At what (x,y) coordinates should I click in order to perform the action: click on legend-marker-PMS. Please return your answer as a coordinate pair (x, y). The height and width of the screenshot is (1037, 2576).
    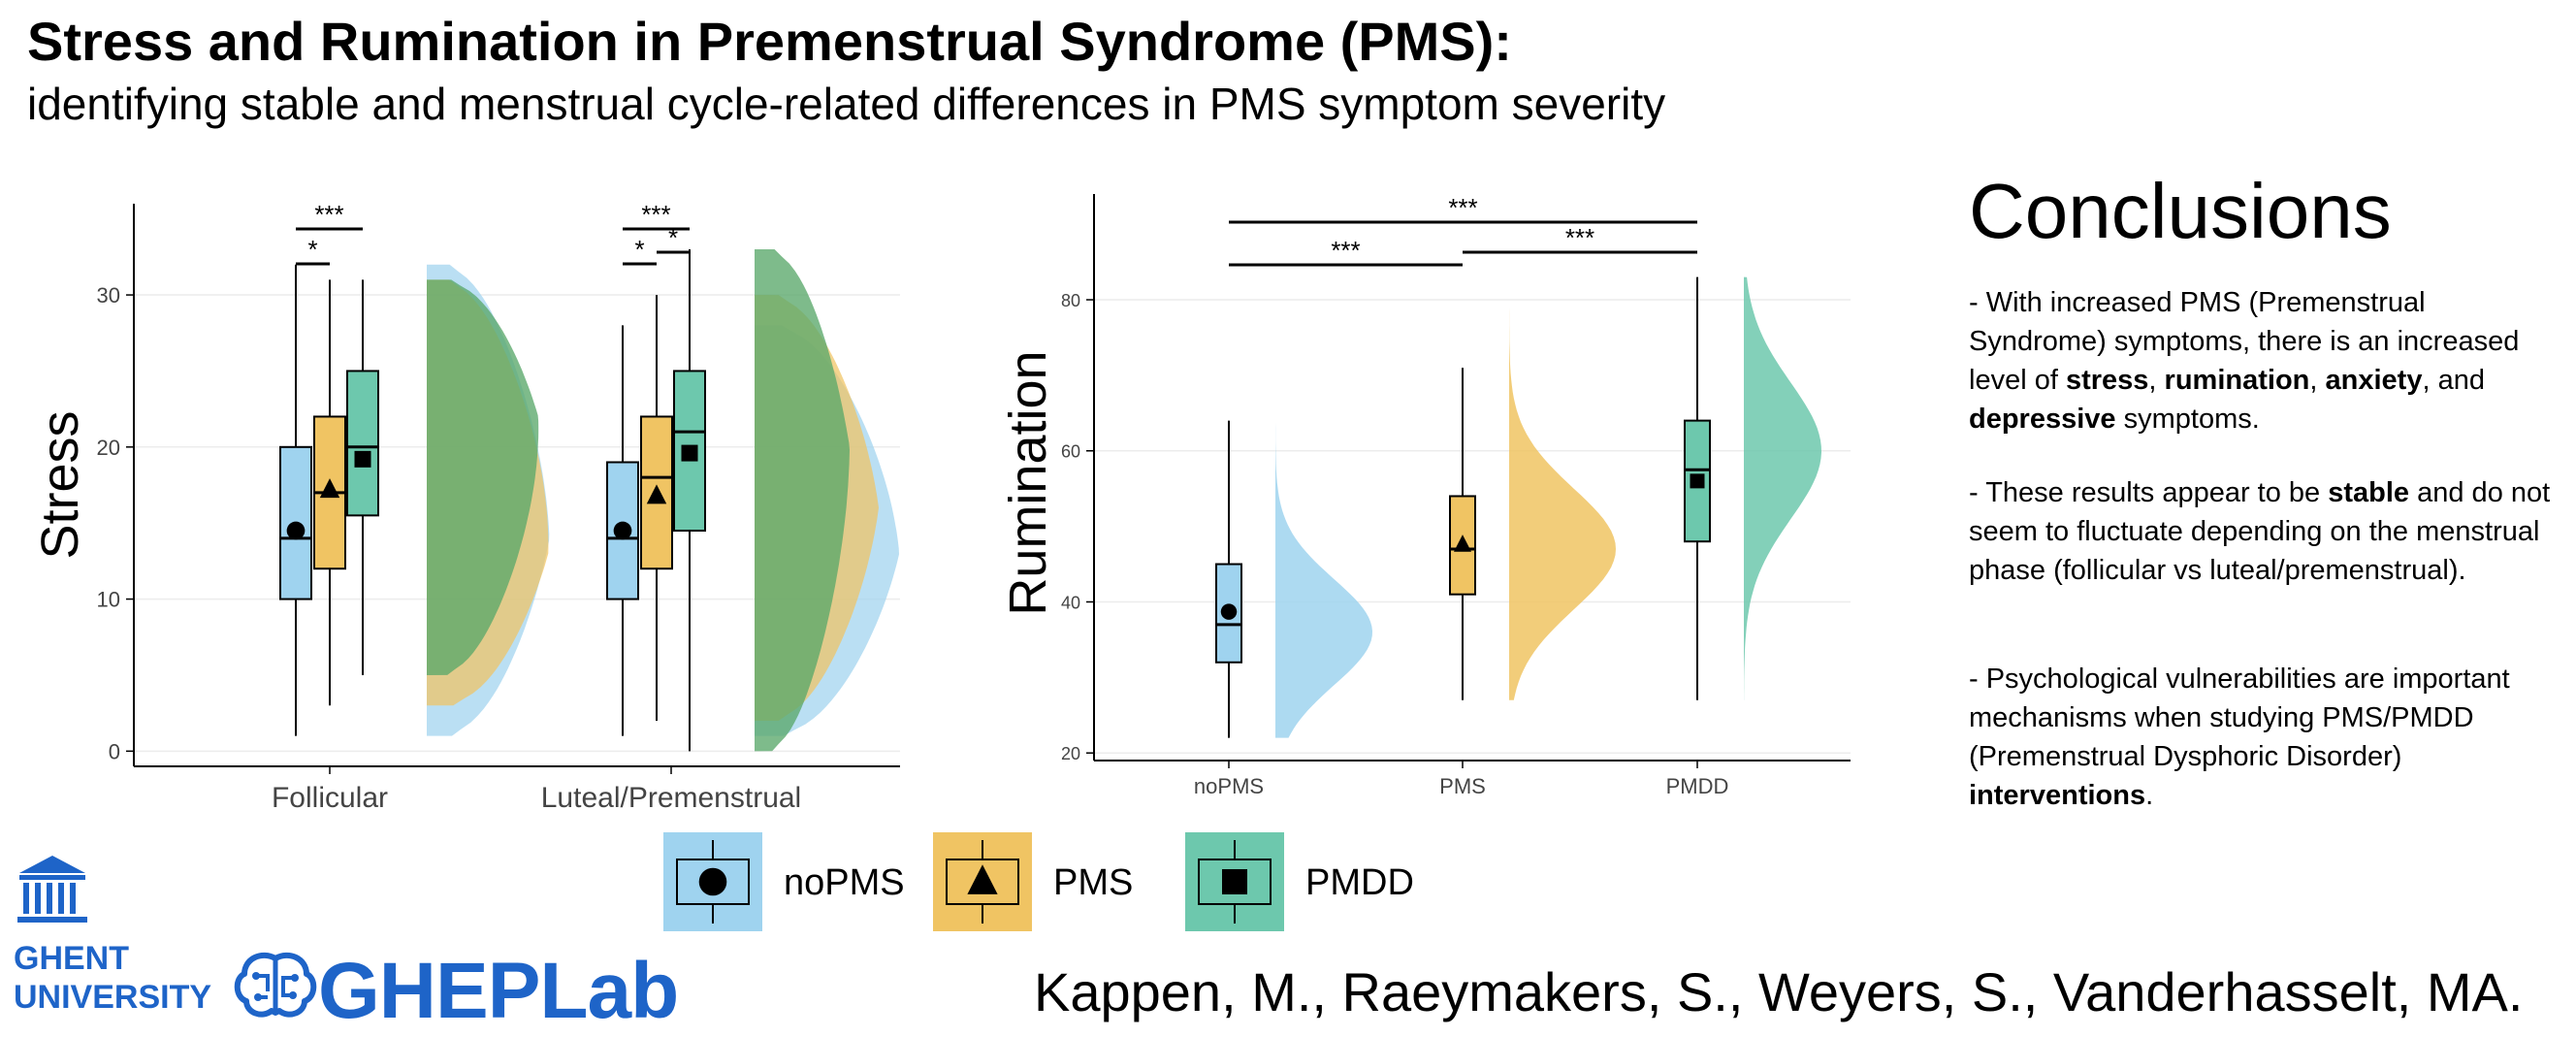
    Looking at the image, I should click on (982, 879).